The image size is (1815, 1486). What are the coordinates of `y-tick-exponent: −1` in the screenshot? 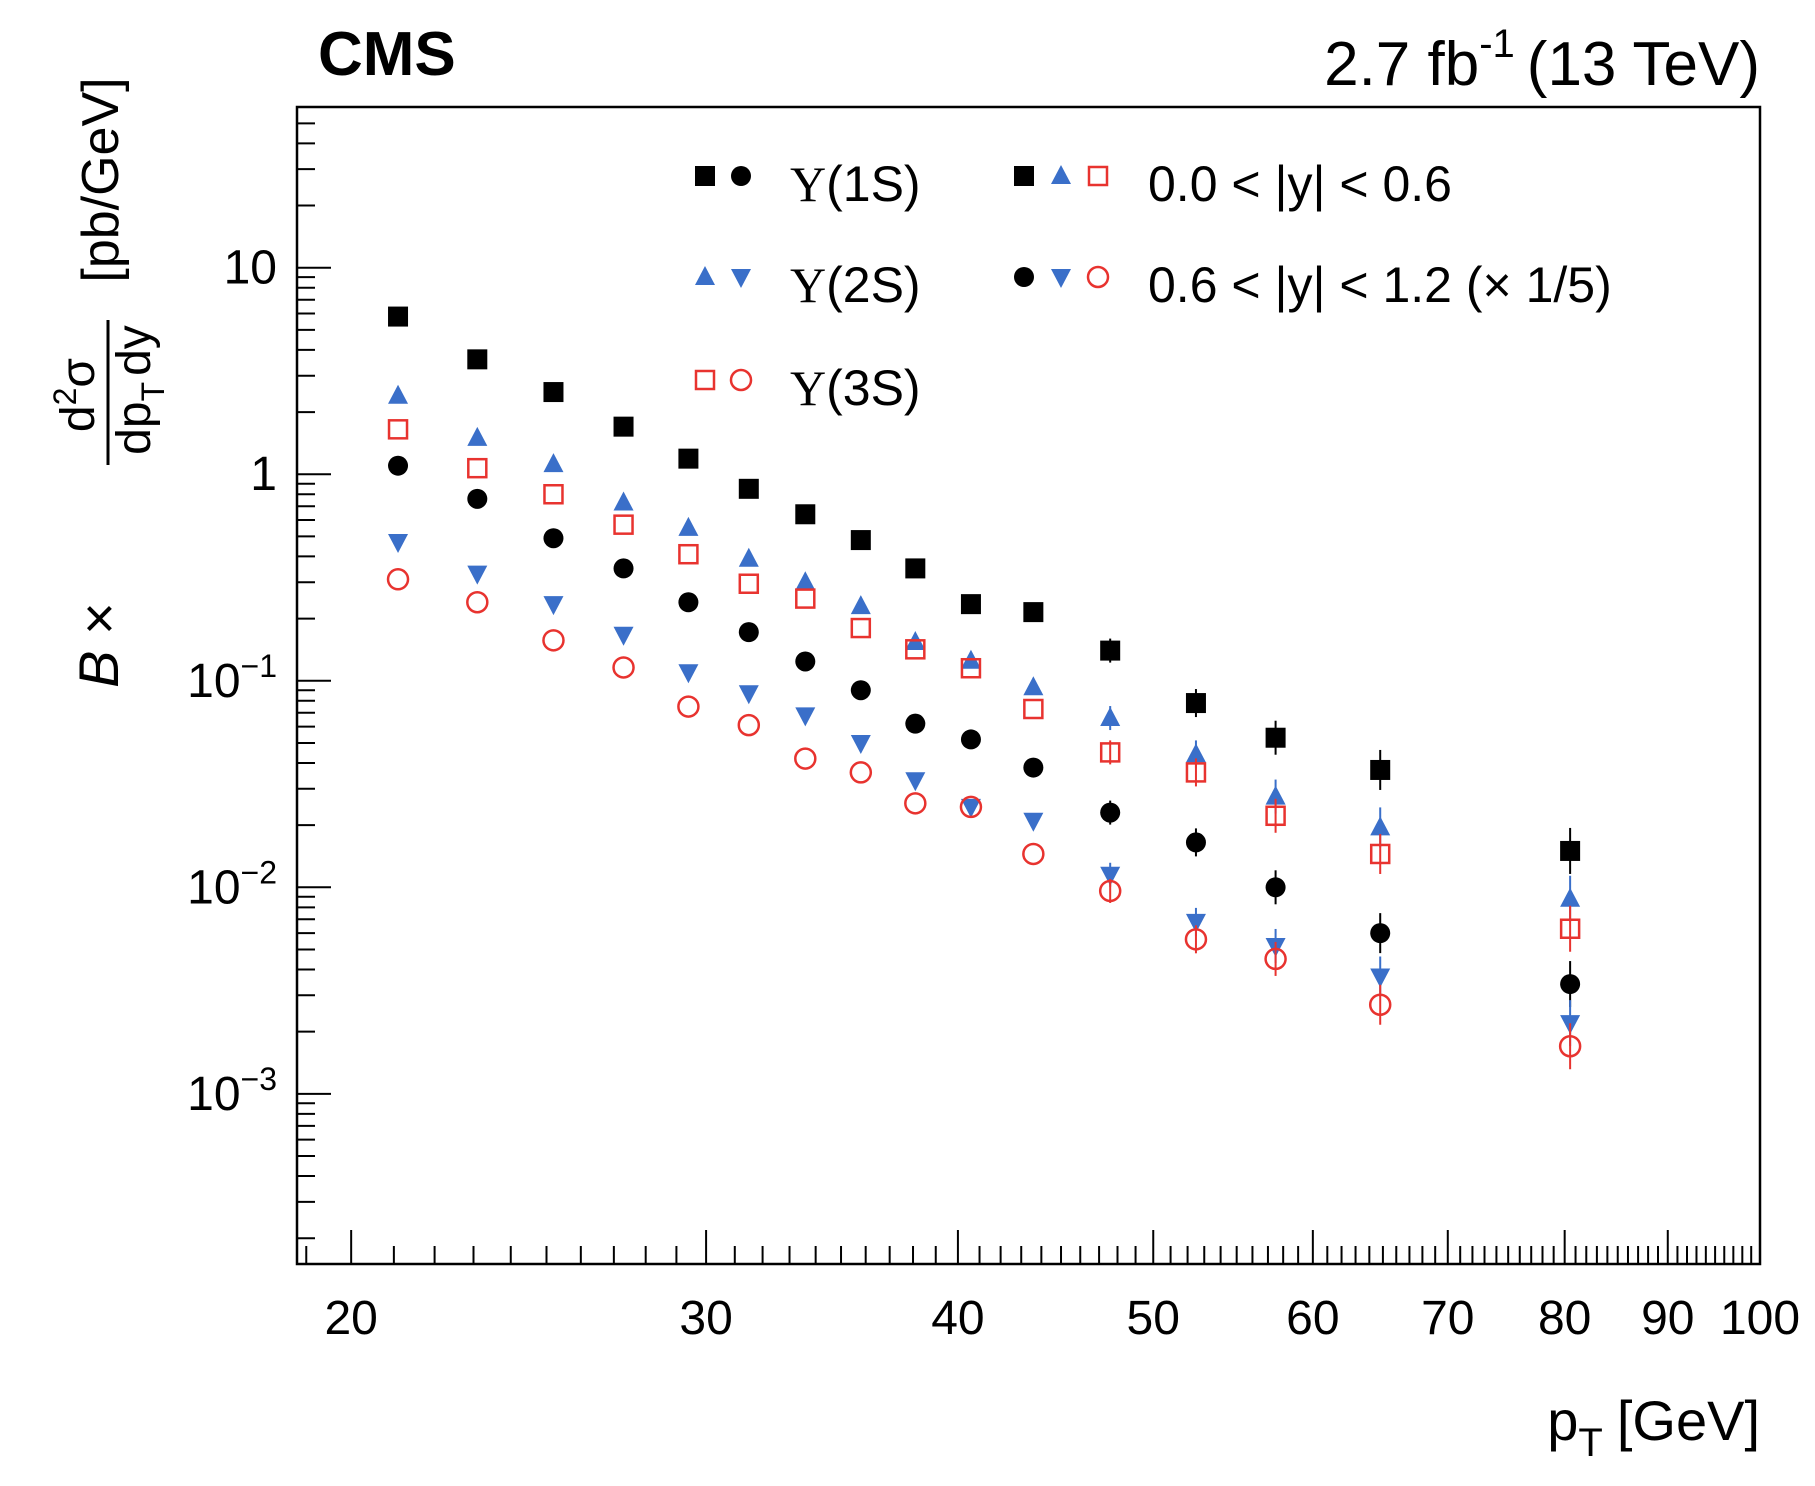 It's located at (259, 666).